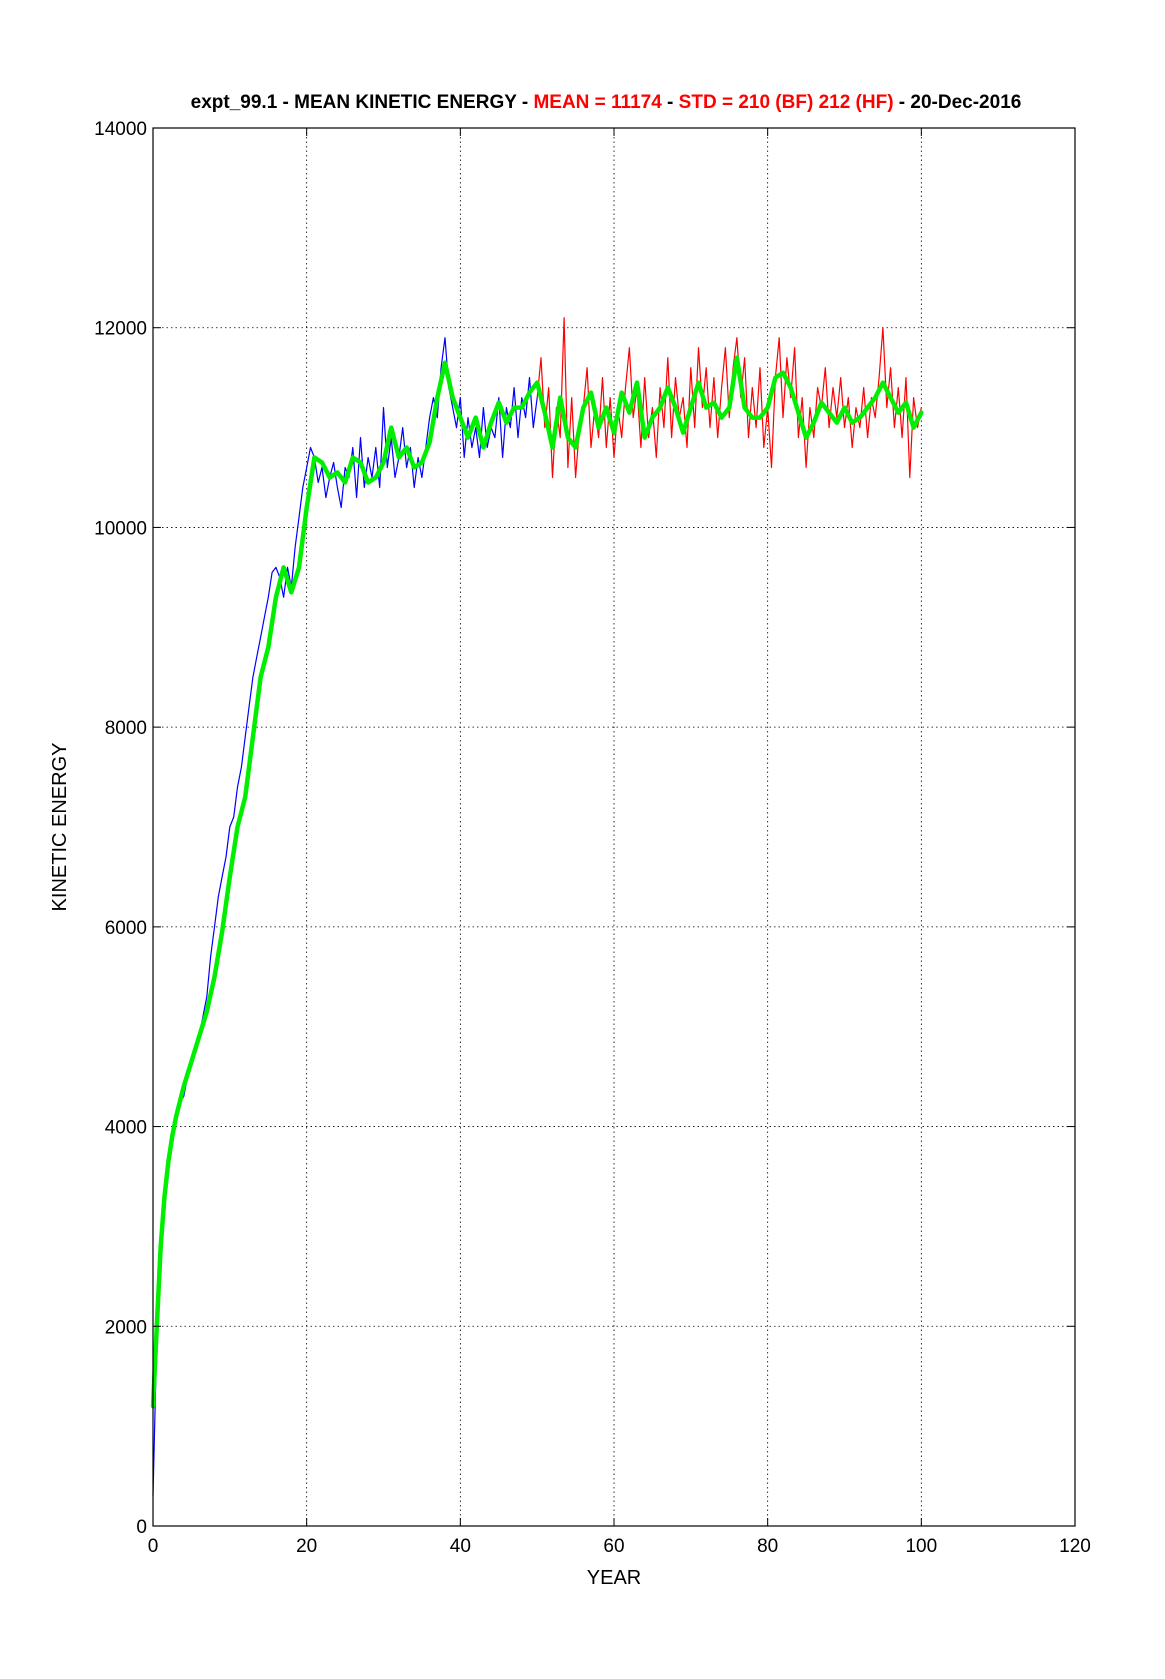 The width and height of the screenshot is (1165, 1679). Describe the element at coordinates (958, 102) in the screenshot. I see `title-date: - 20-Dec-2016` at that location.